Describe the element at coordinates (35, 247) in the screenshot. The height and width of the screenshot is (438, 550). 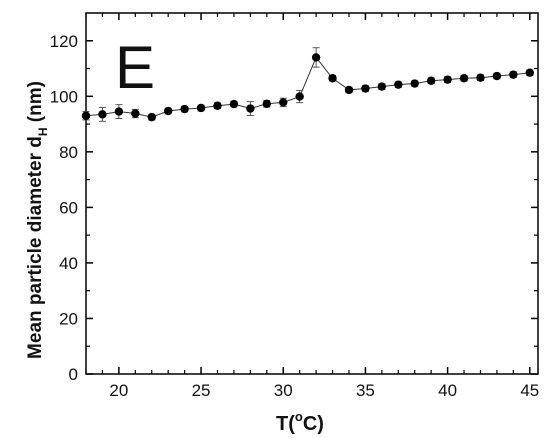
I see `y-axis-title-main: Mean particle diameter d` at that location.